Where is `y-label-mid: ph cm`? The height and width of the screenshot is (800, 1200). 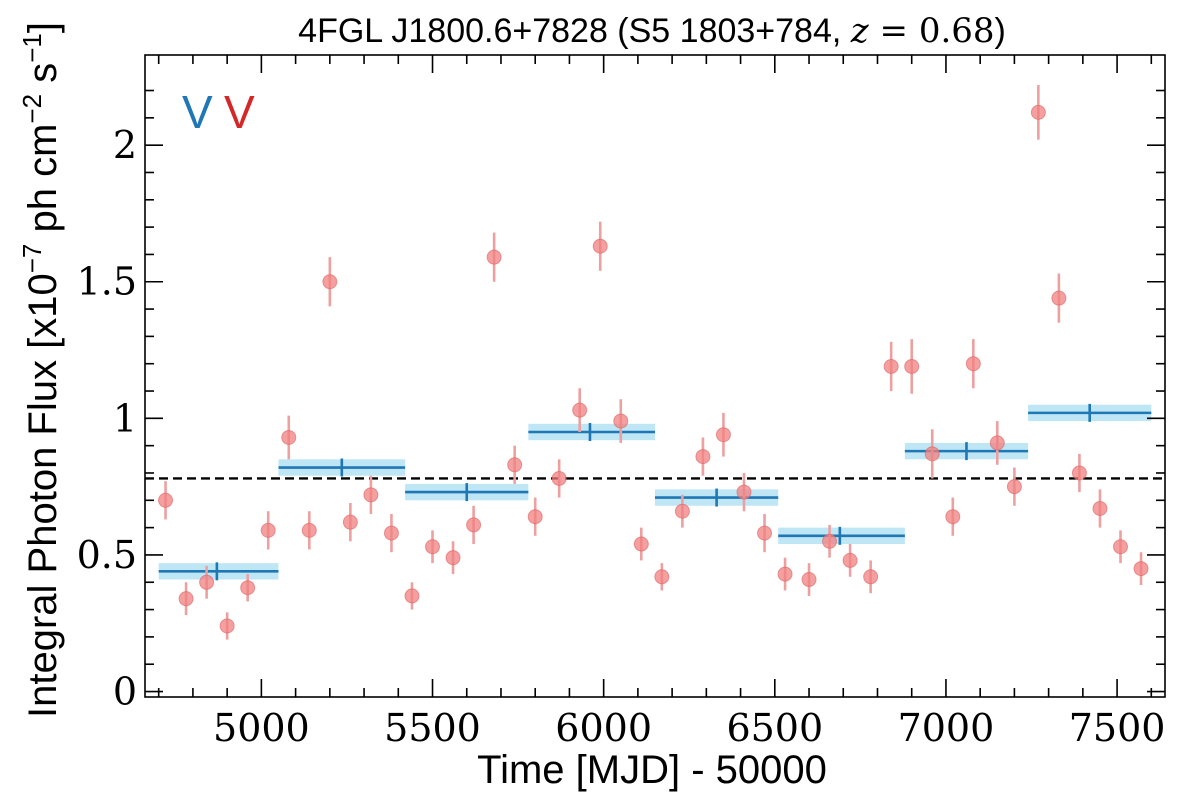
y-label-mid: ph cm is located at coordinates (43, 184).